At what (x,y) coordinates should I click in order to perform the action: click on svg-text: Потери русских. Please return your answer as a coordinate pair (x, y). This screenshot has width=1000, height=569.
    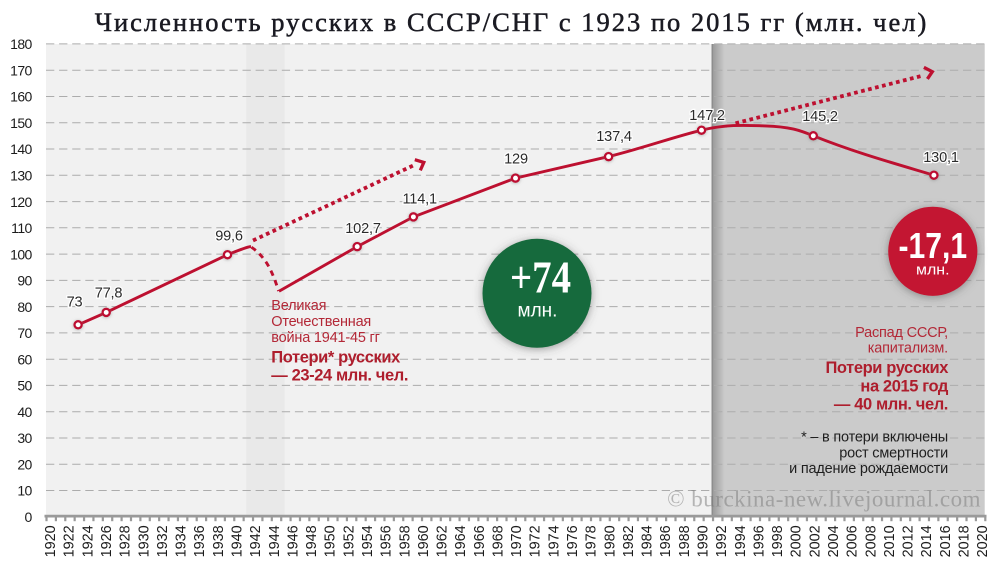
    Looking at the image, I should click on (887, 368).